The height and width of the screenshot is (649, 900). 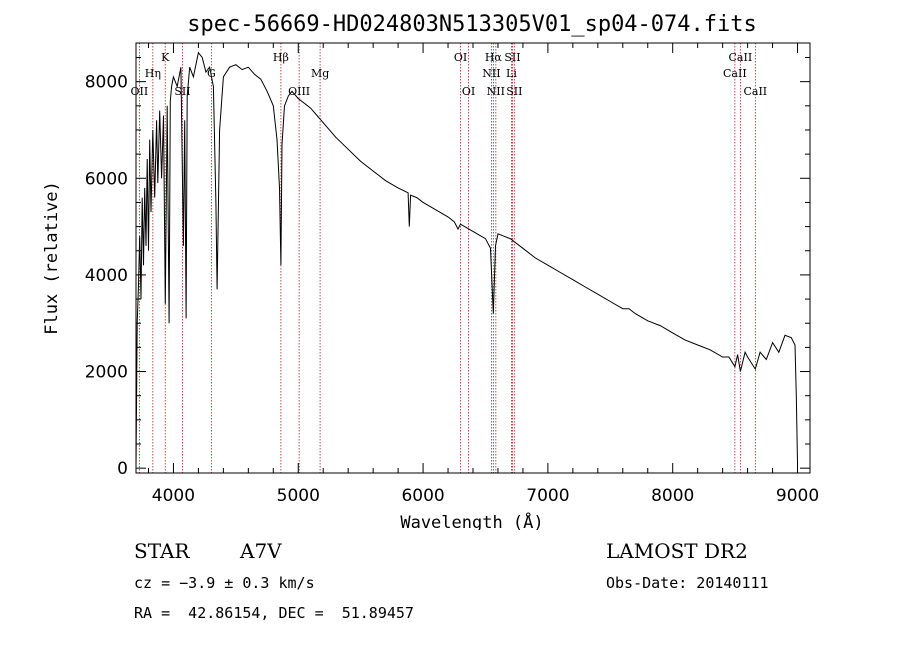 What do you see at coordinates (122, 469) in the screenshot?
I see `y-tick-label: 0` at bounding box center [122, 469].